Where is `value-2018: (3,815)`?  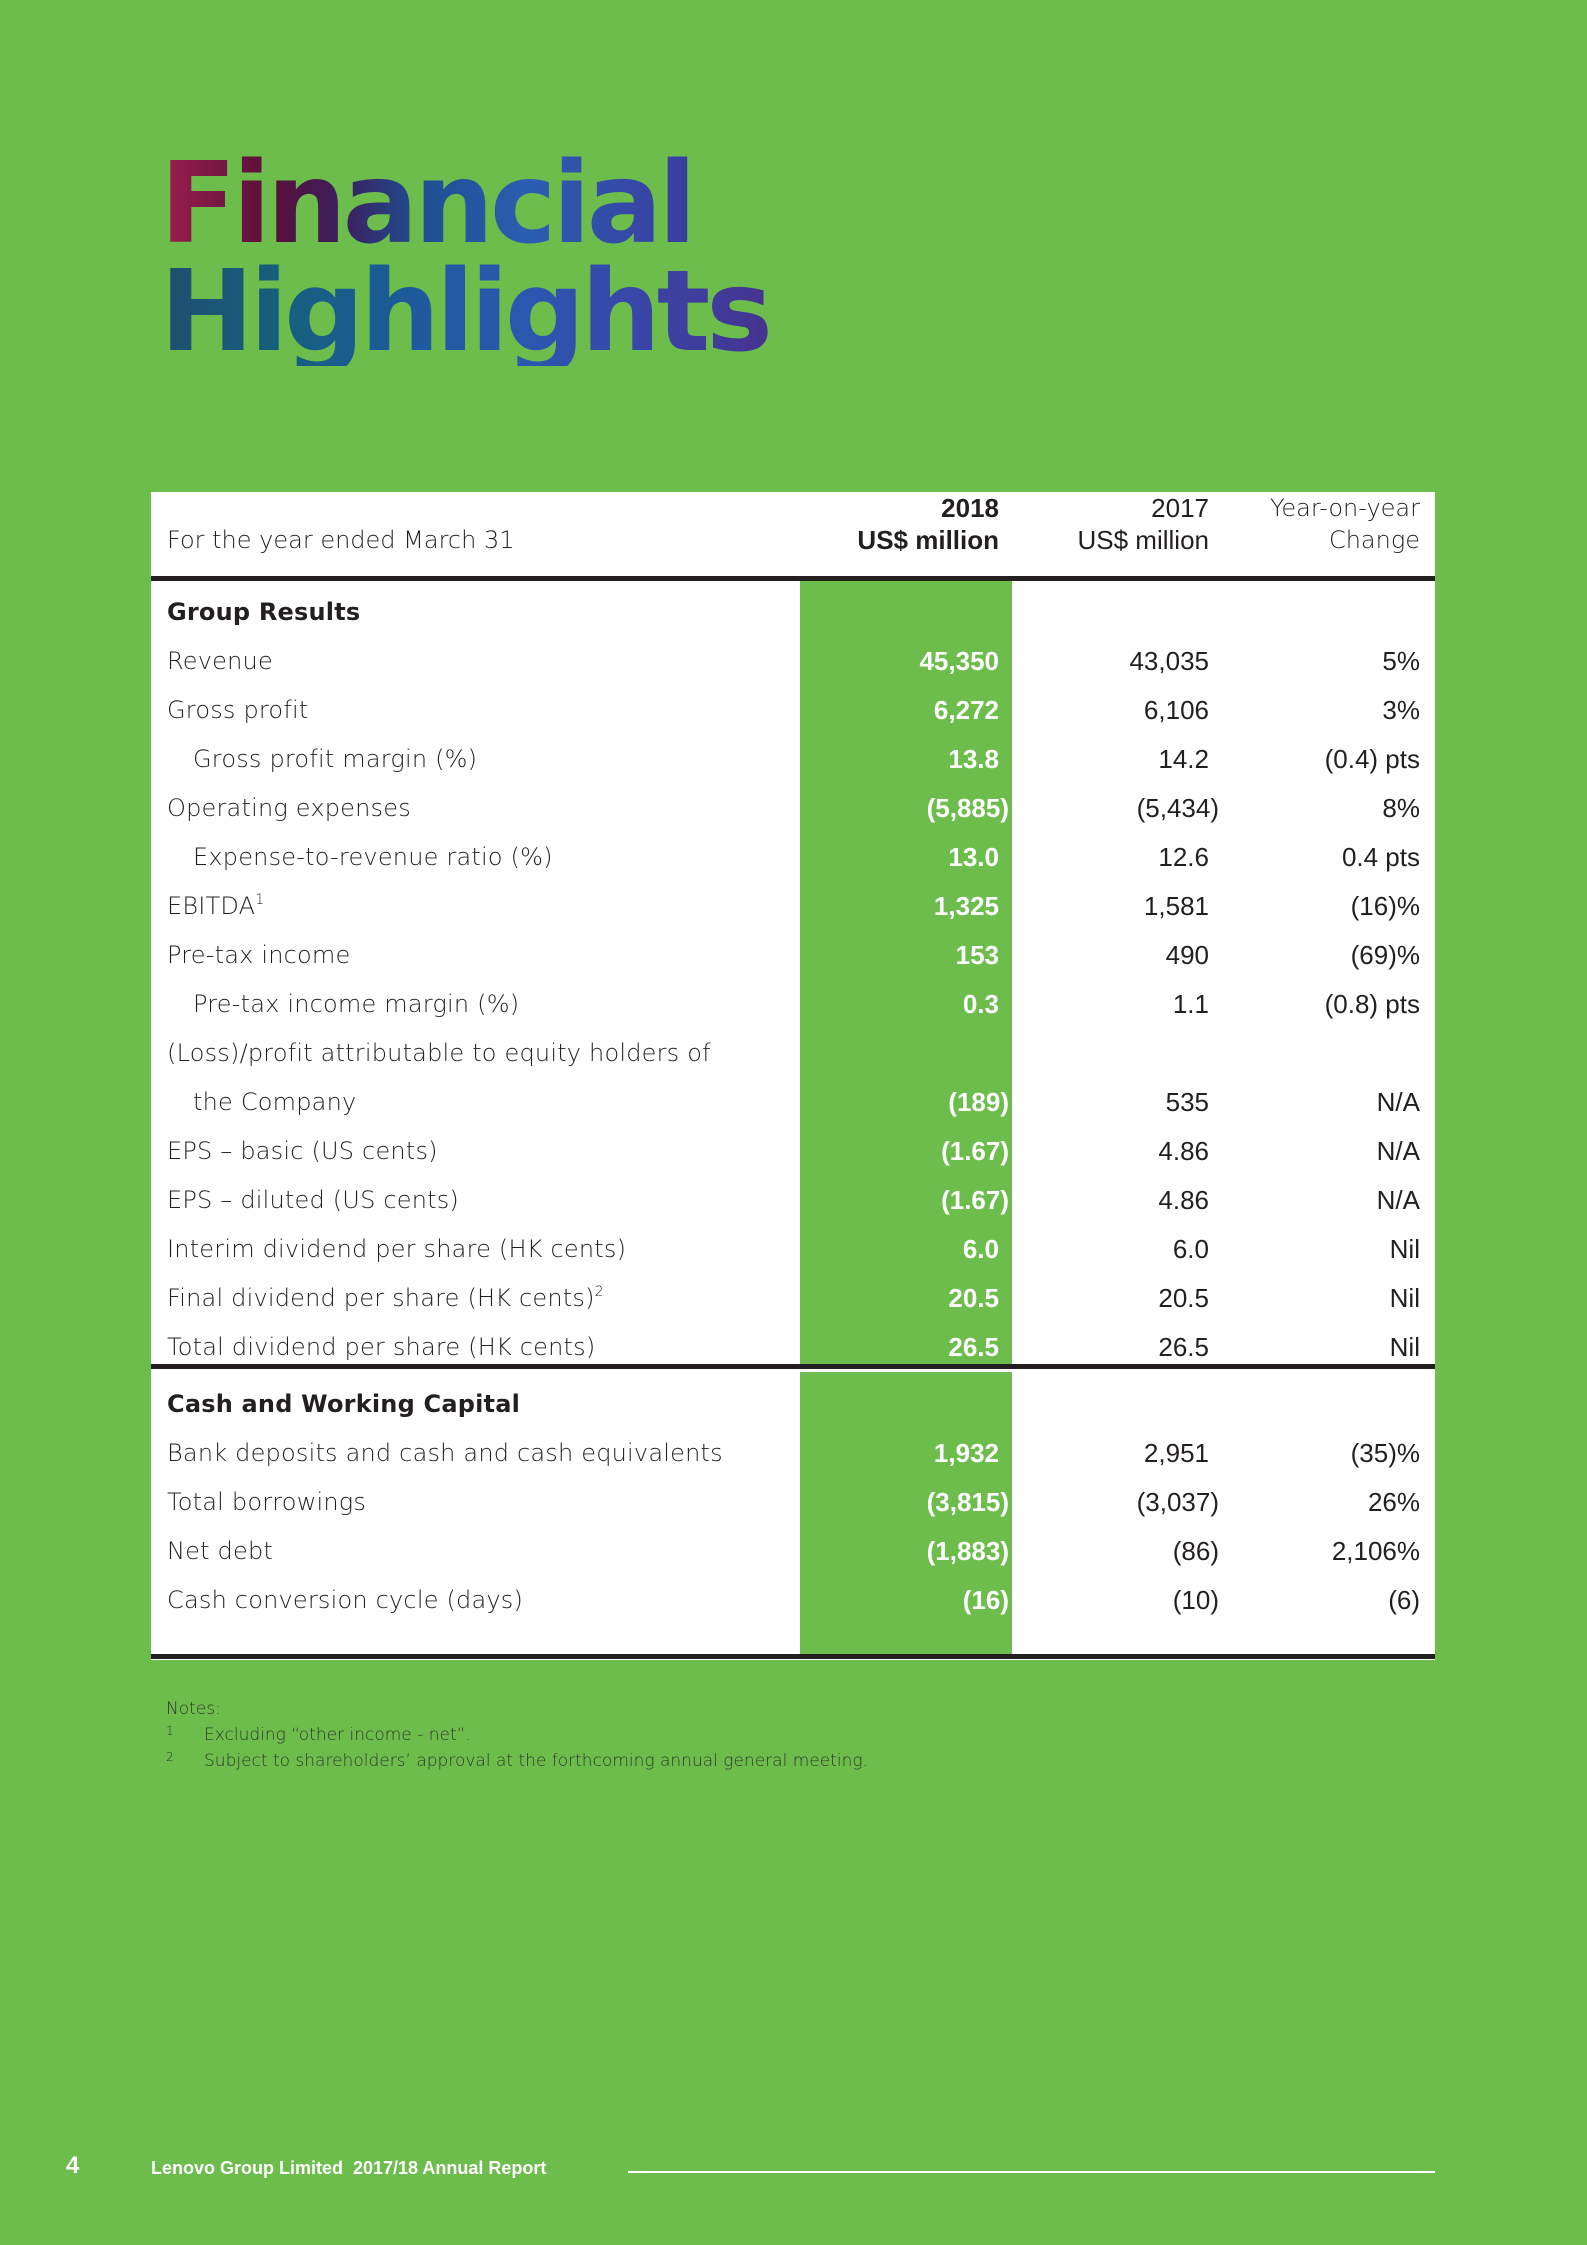 value-2018: (3,815) is located at coordinates (967, 1502).